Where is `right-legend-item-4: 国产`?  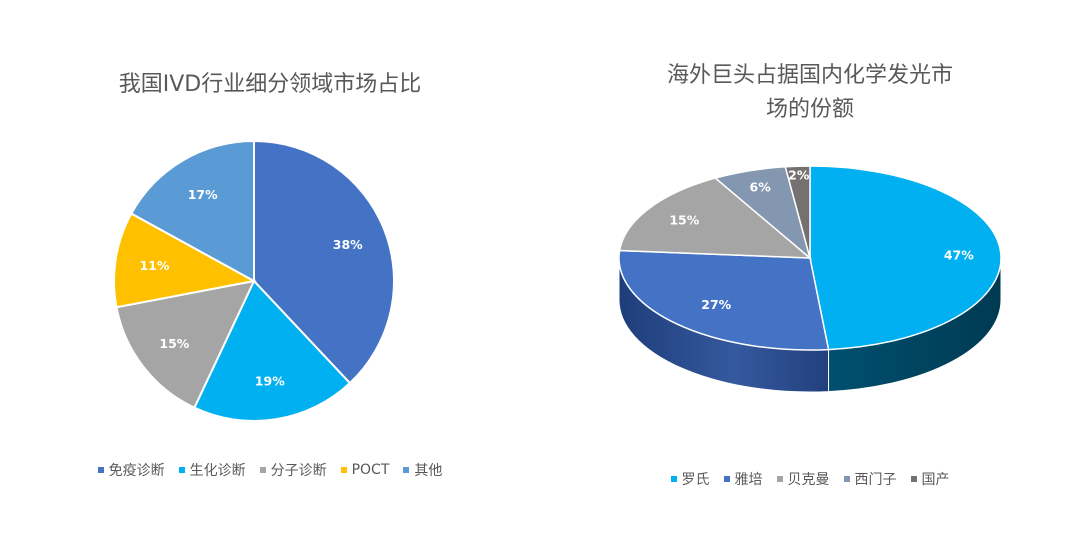
right-legend-item-4: 国产 is located at coordinates (930, 479).